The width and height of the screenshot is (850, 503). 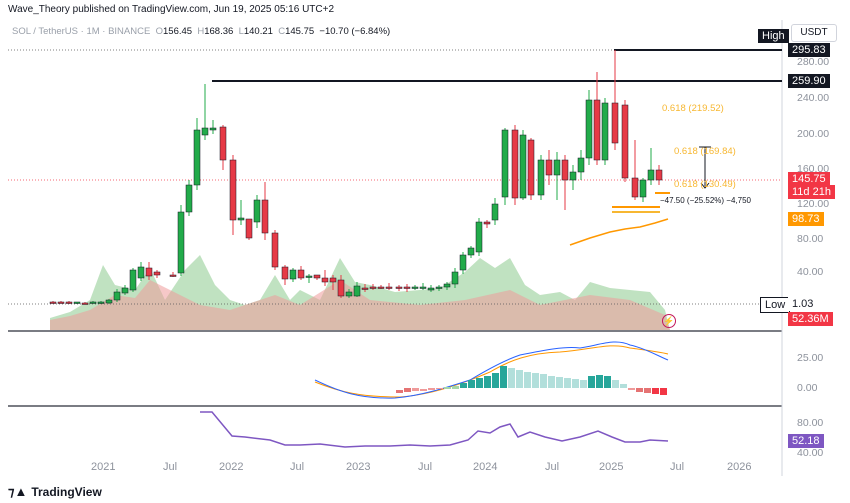 I want to click on lightning-icon: ⚡, so click(x=669, y=321).